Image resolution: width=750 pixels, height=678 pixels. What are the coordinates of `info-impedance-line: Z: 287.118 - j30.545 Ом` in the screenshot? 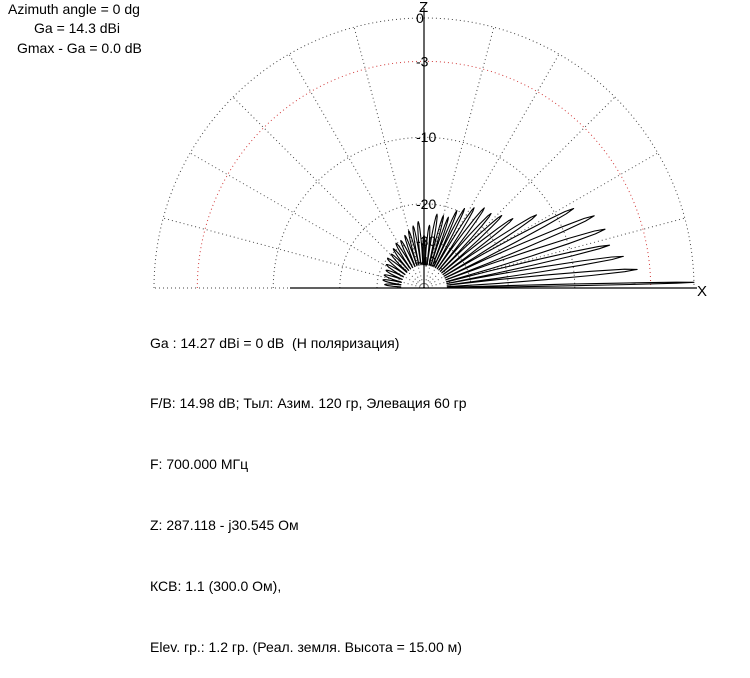 It's located at (224, 525).